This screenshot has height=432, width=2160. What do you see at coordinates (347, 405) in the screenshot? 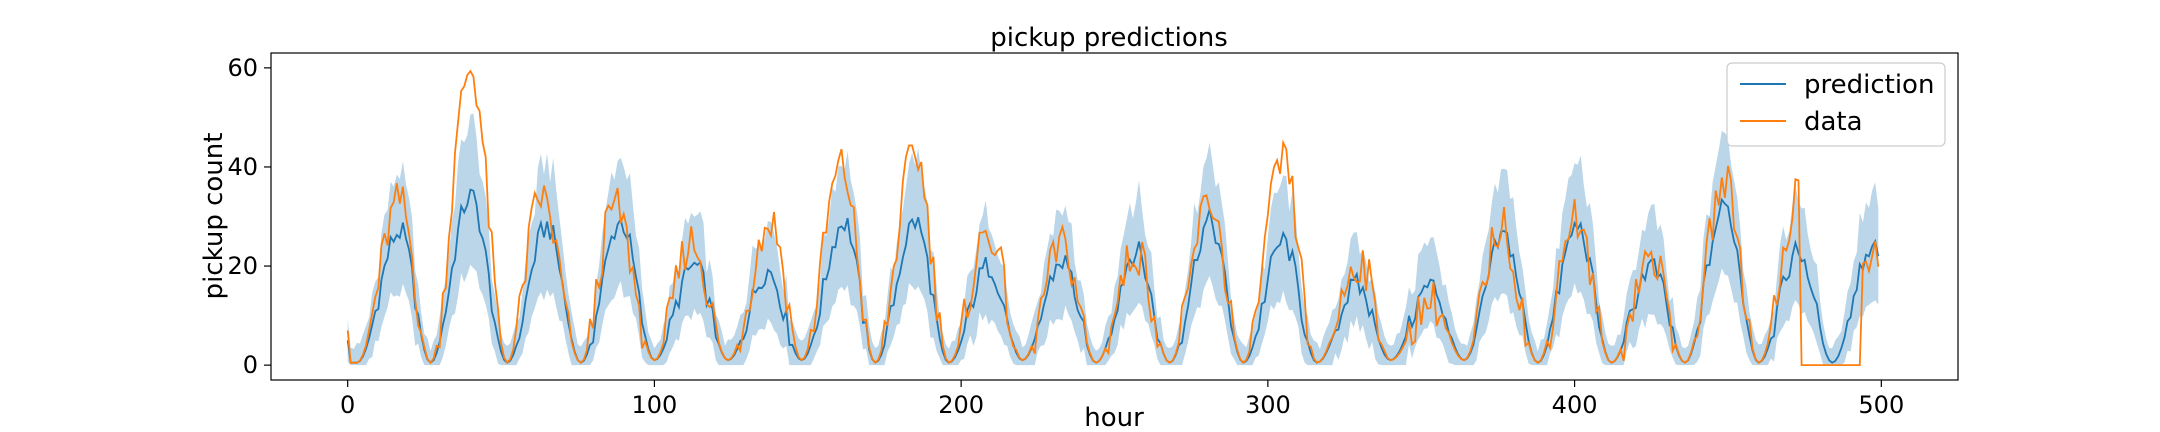
I see `x-tick-label: 0` at bounding box center [347, 405].